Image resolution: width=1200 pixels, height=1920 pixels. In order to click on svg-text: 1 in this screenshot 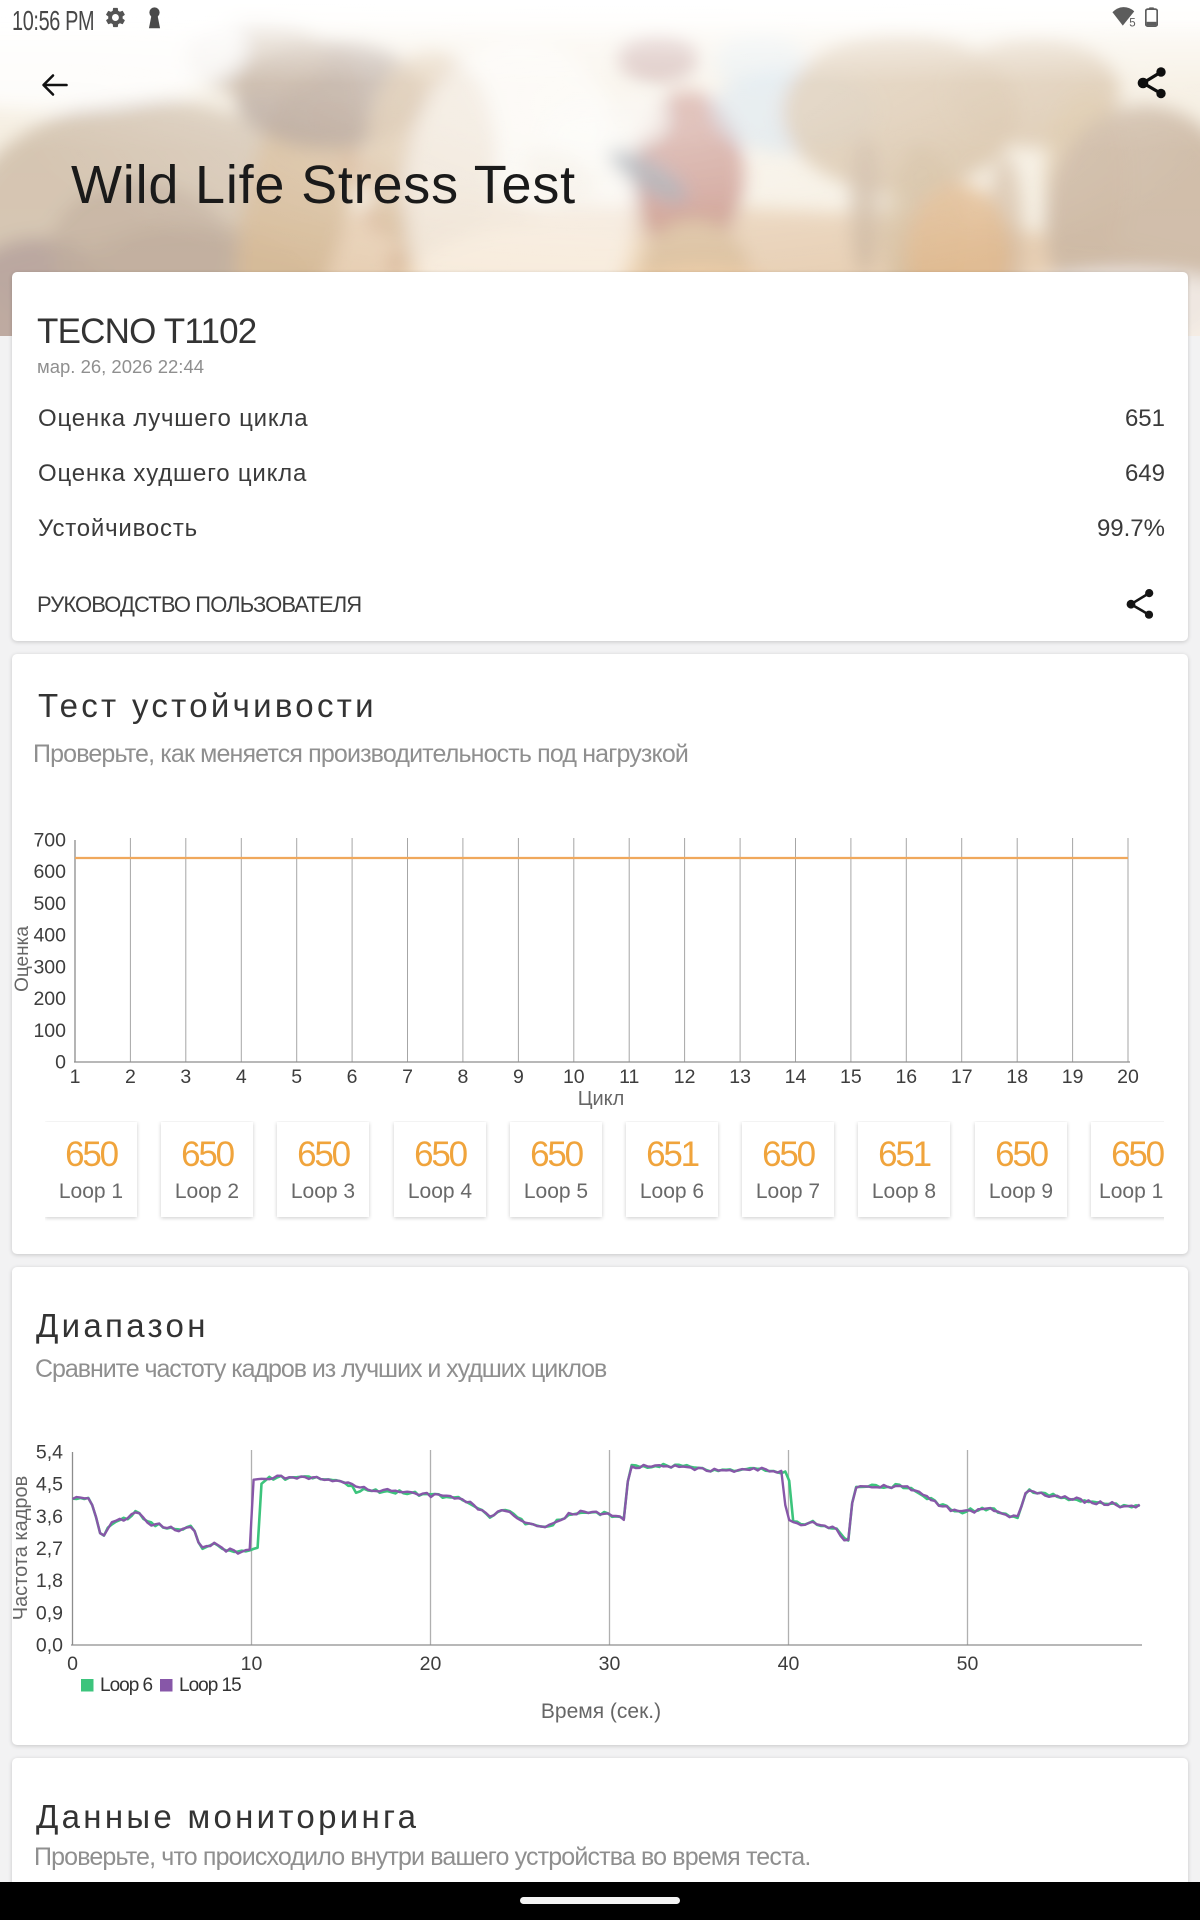, I will do `click(75, 1077)`.